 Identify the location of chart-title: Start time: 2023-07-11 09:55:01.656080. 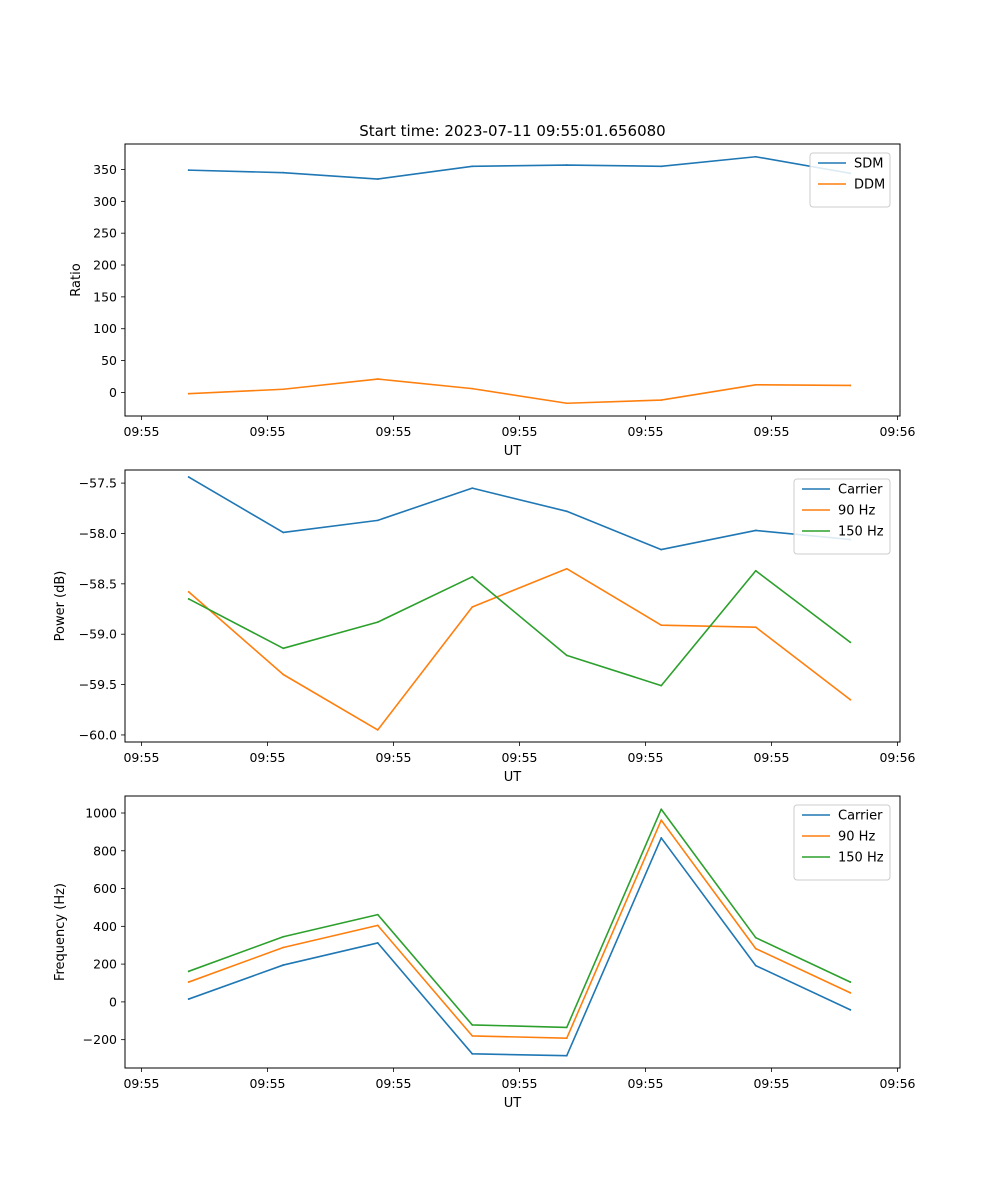
(512, 131).